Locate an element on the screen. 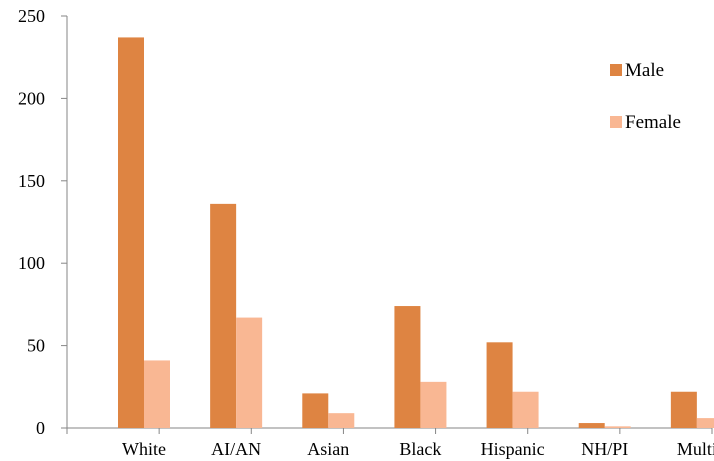 The width and height of the screenshot is (714, 461). x-tick-label: AI/AN is located at coordinates (236, 449).